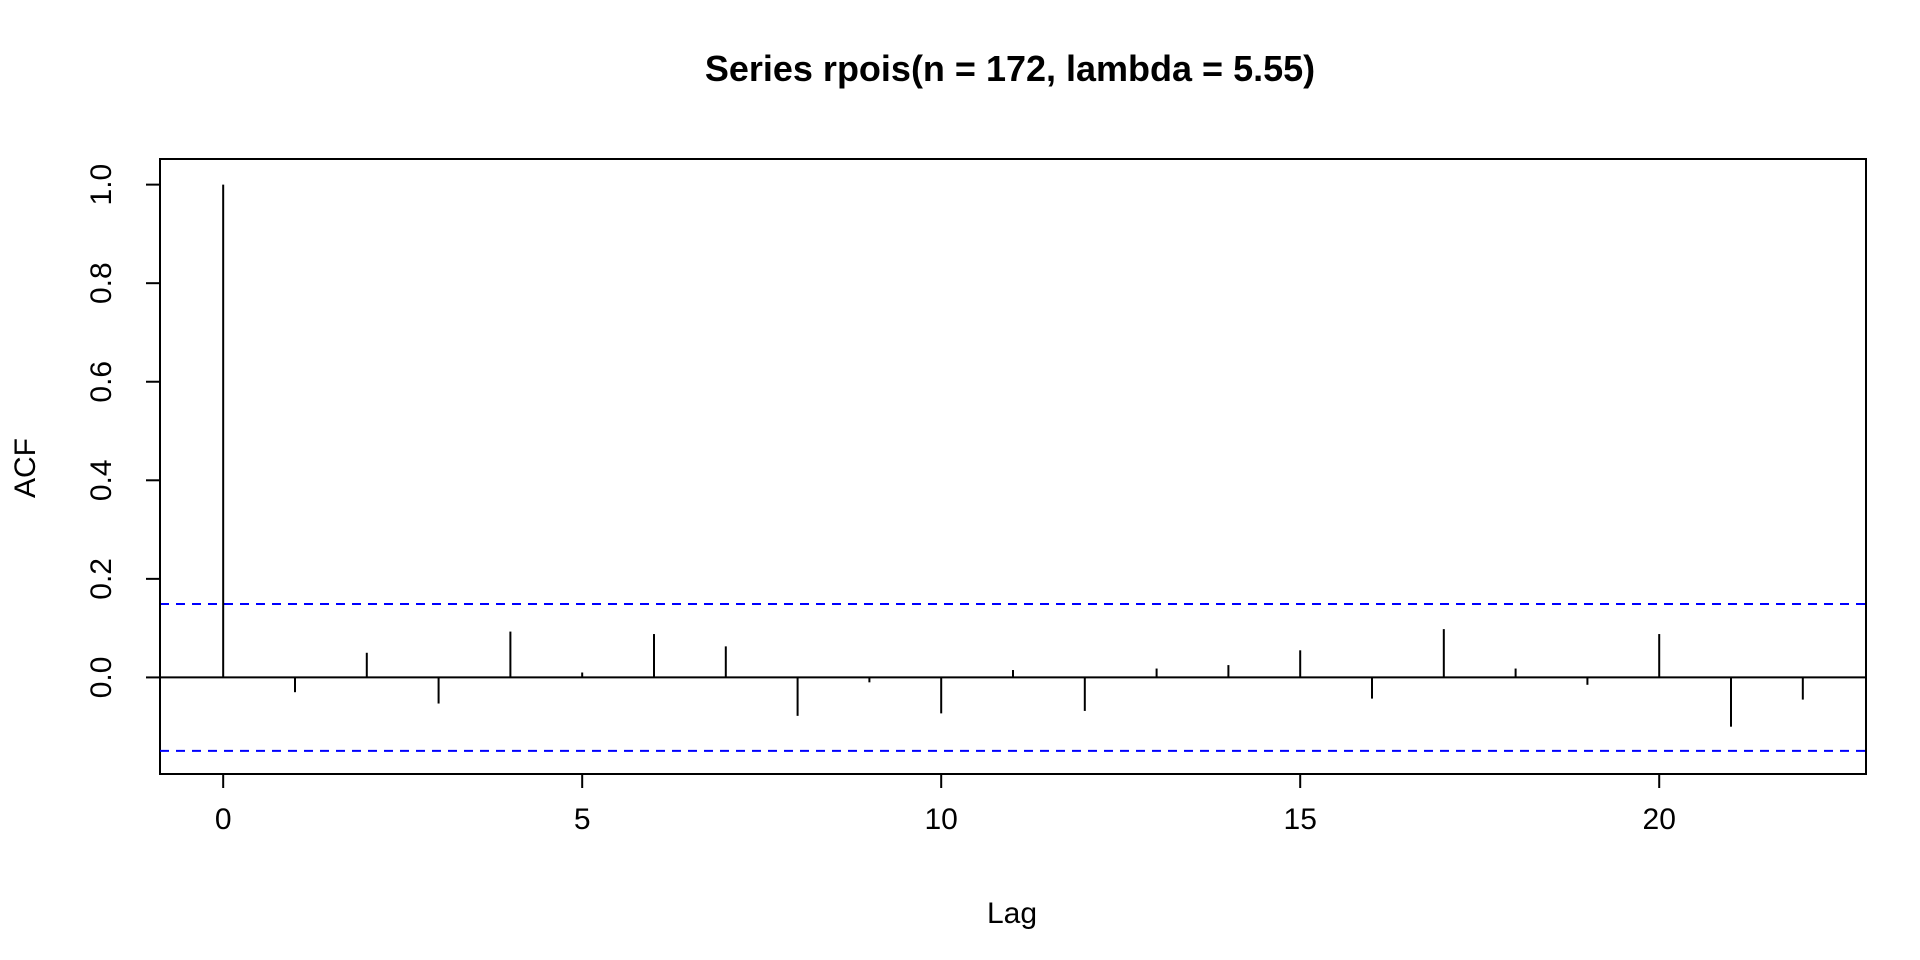  Describe the element at coordinates (1300, 819) in the screenshot. I see `x-tick-label: 15` at that location.